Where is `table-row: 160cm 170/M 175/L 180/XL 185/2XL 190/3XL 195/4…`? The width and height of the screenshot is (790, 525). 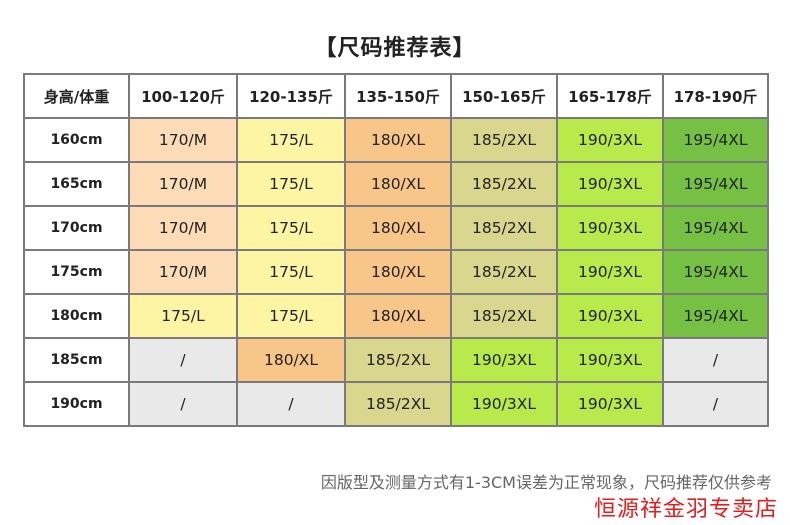
table-row: 160cm 170/M 175/L 180/XL 185/2XL 190/3XL 195/4… is located at coordinates (396, 140).